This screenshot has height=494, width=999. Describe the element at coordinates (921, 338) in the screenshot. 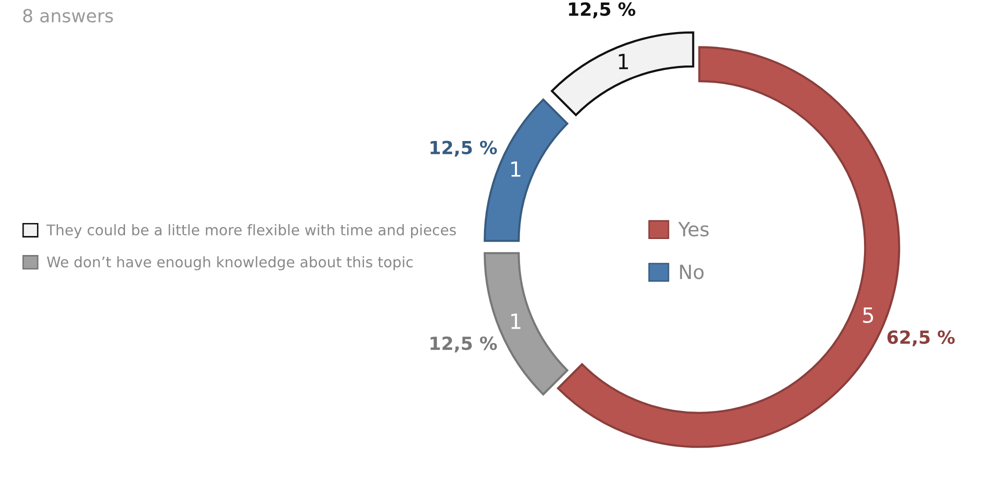

I see `data-label: 62,5 %` at that location.